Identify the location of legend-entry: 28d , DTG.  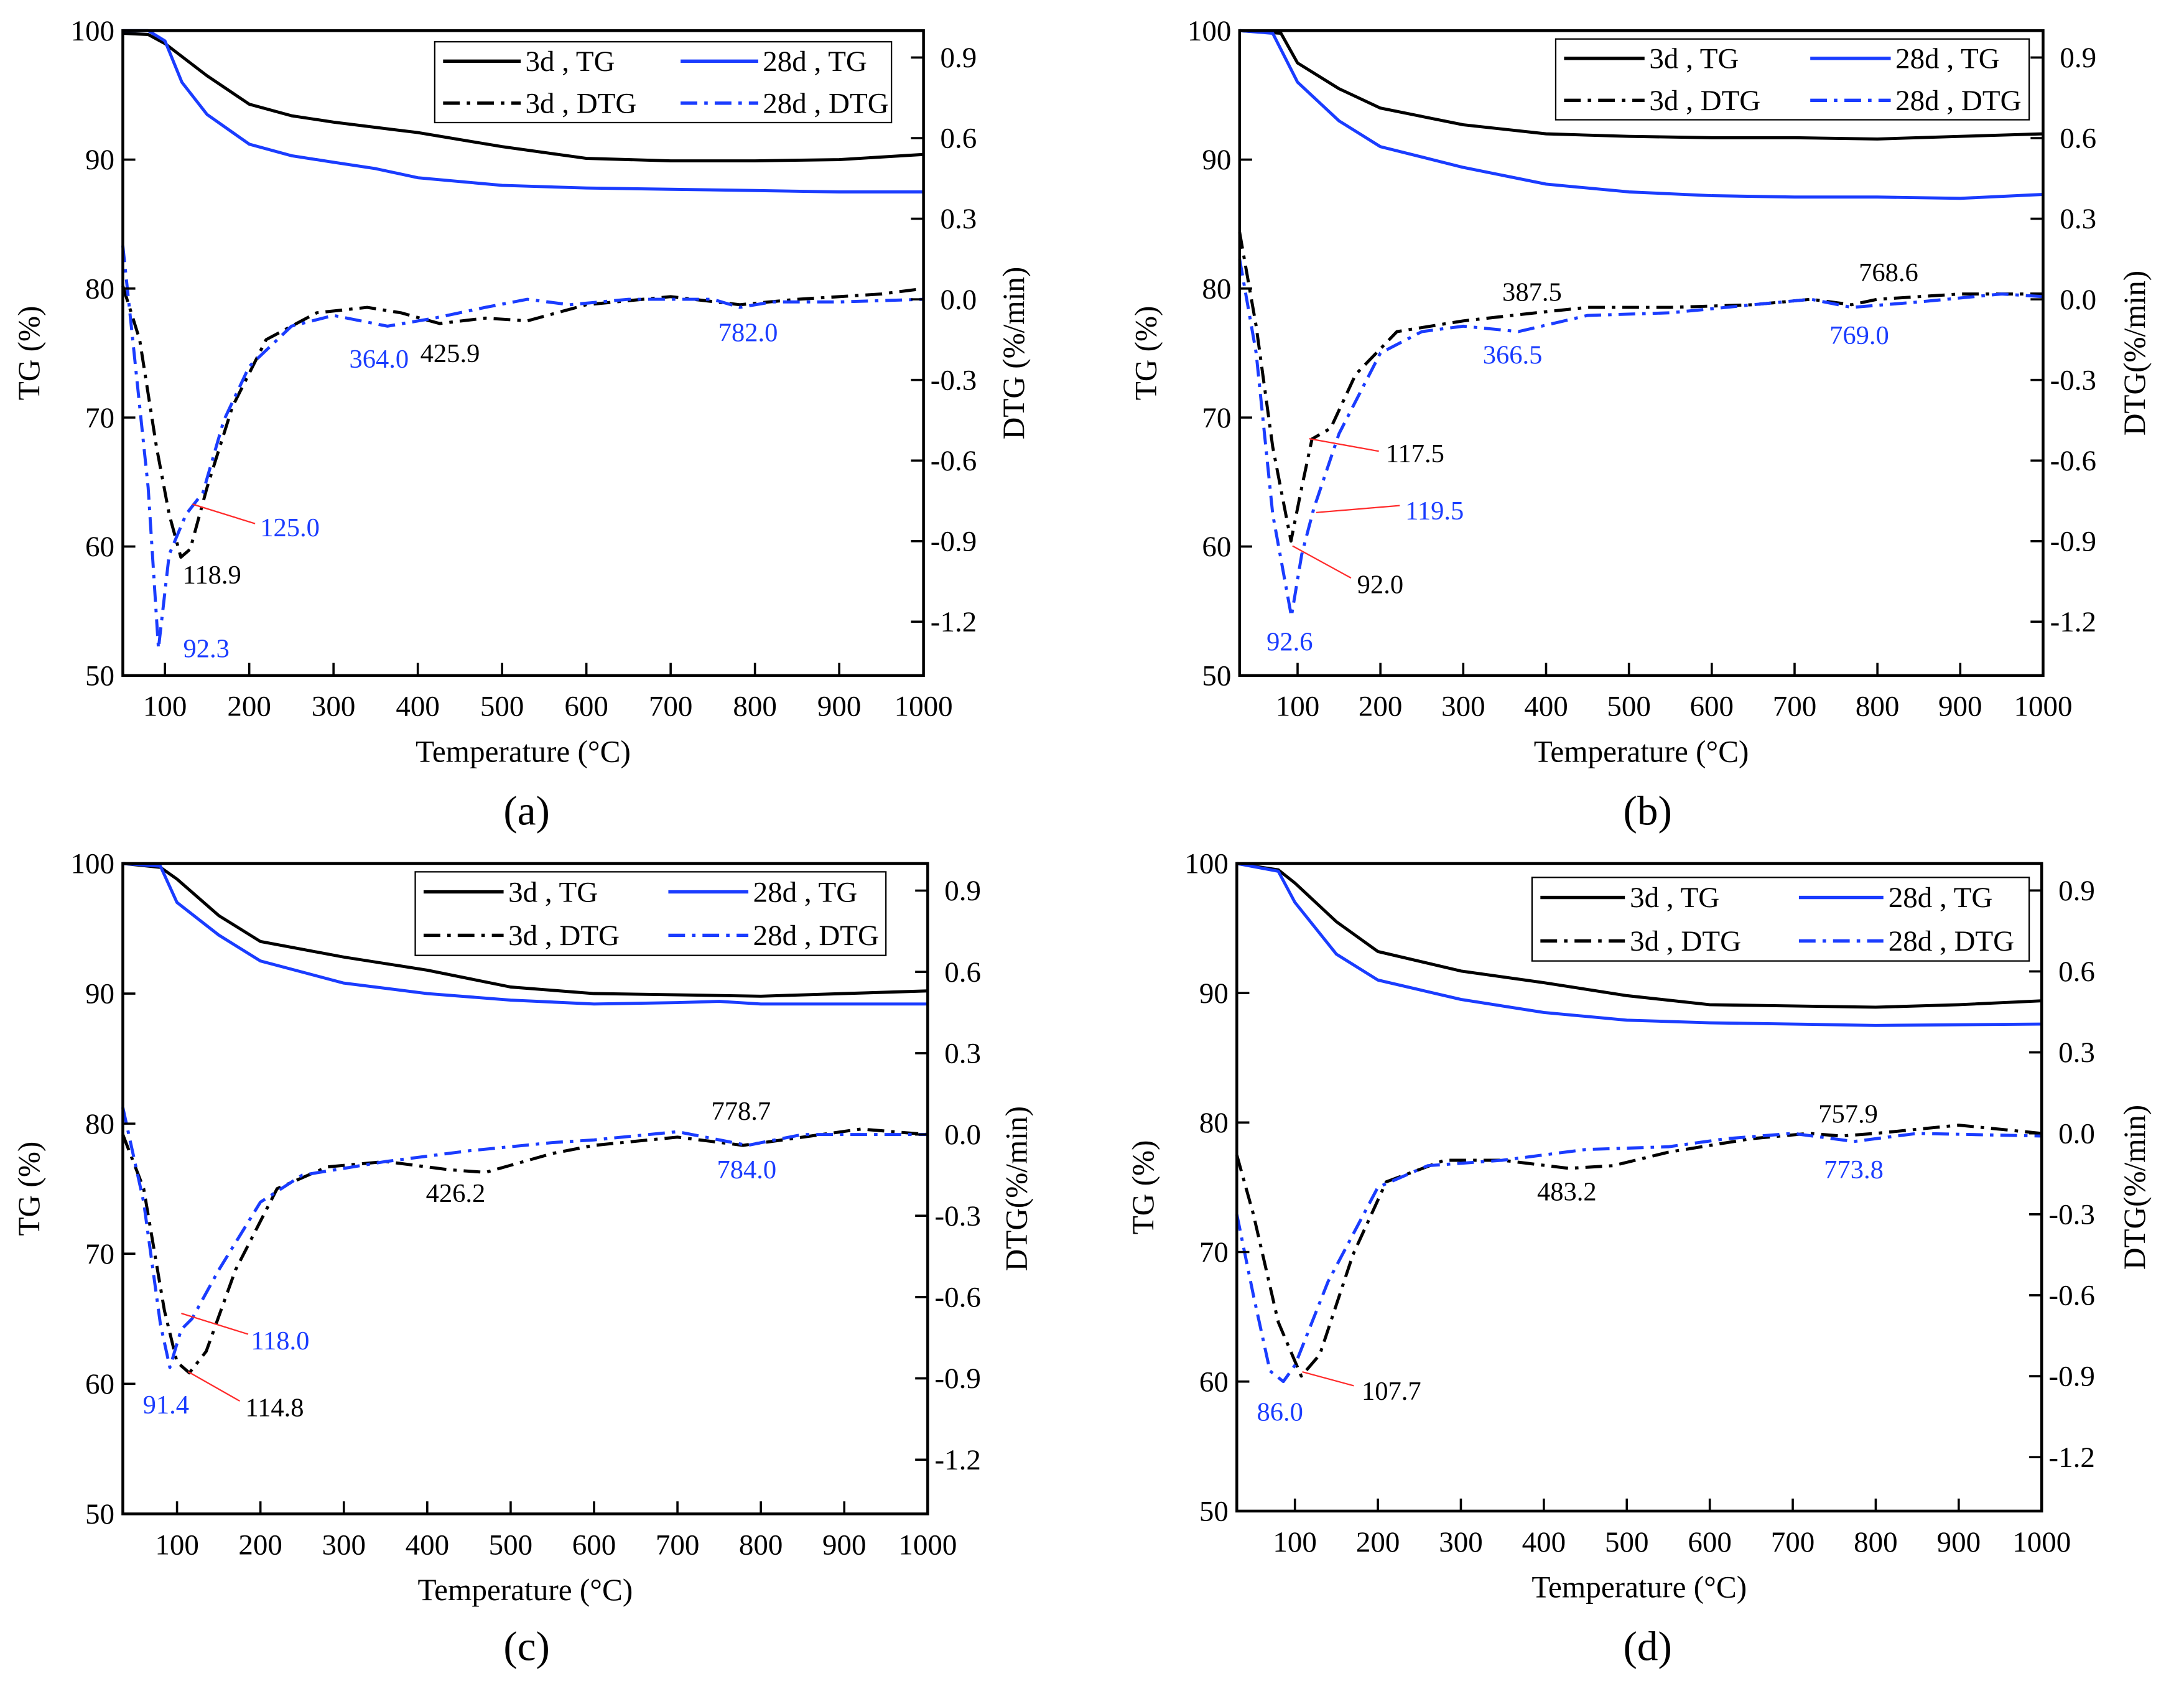
(816, 936).